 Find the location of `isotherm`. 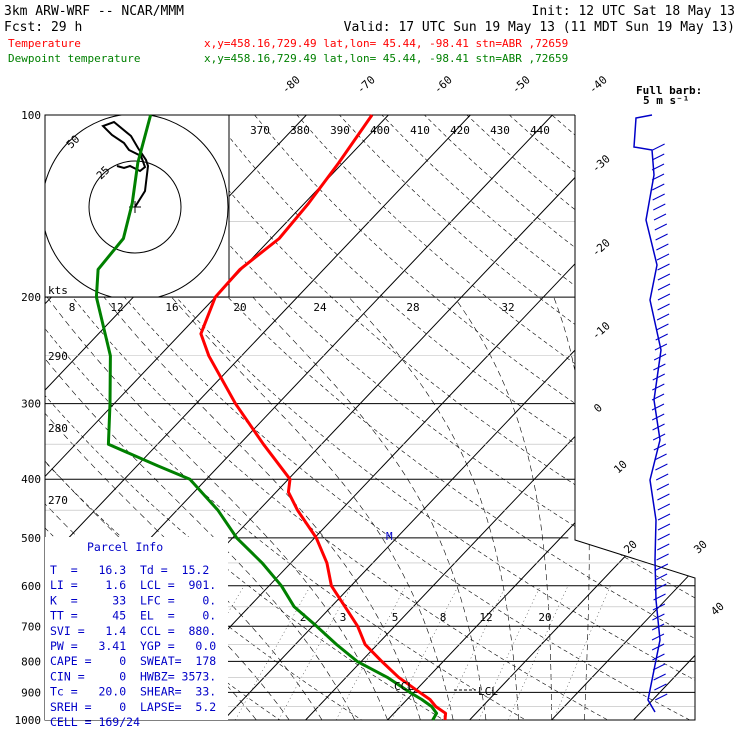

isotherm is located at coordinates (728, 417).